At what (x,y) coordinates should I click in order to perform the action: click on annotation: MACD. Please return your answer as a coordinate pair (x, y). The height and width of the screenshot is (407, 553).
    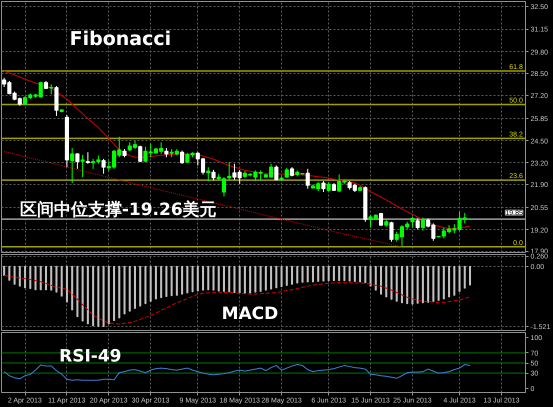
    Looking at the image, I should click on (250, 314).